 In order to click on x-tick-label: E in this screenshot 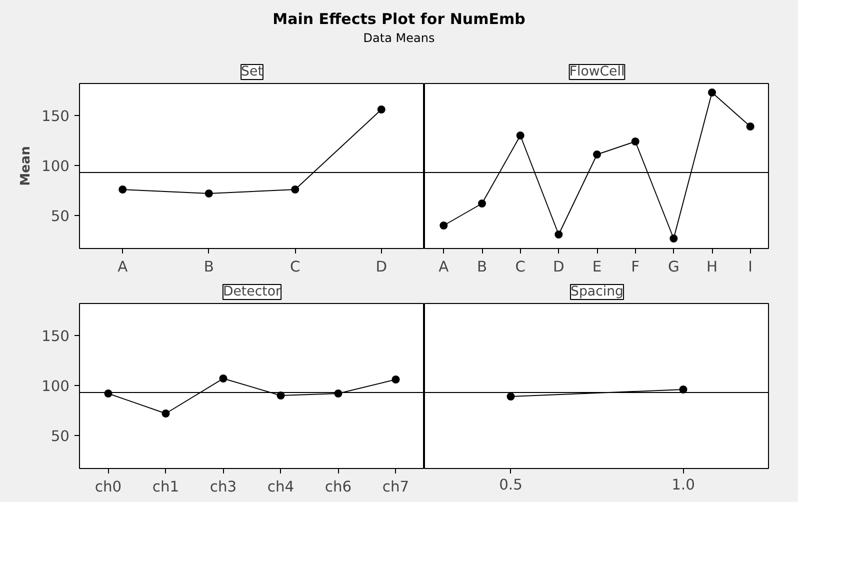, I will do `click(597, 267)`.